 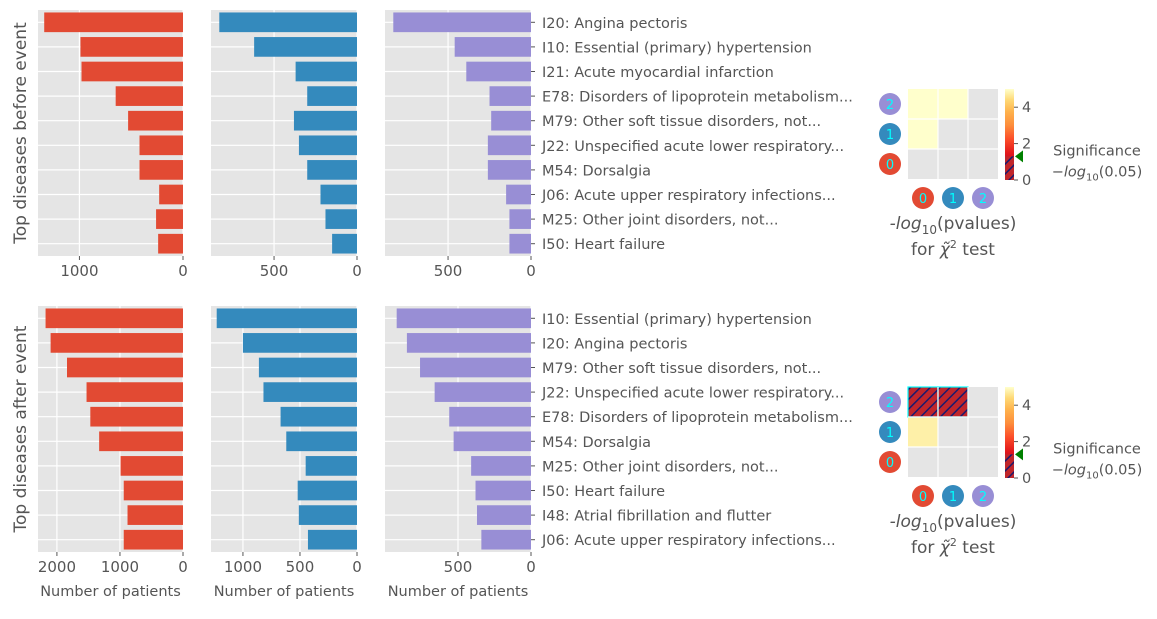 I want to click on category-label: M54: Dorsalgia, so click(x=596, y=443).